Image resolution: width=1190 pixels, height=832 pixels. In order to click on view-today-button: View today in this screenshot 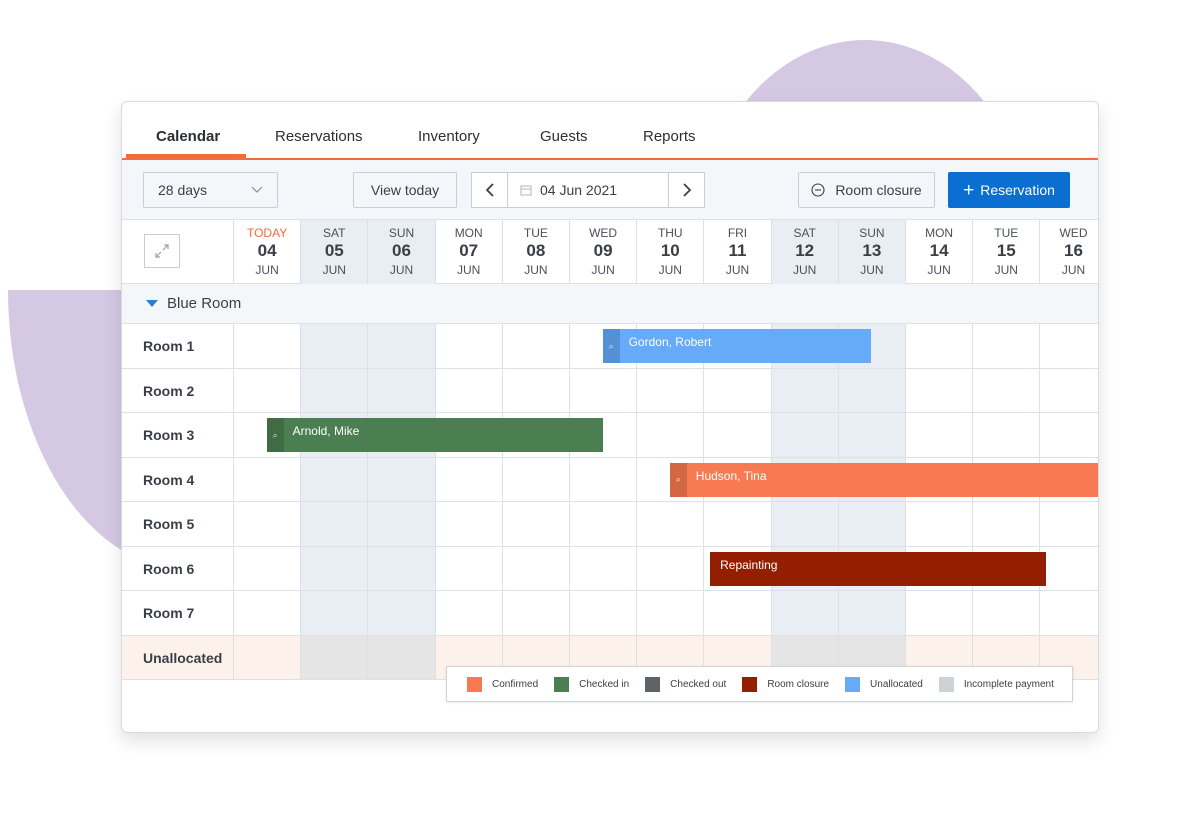, I will do `click(405, 190)`.